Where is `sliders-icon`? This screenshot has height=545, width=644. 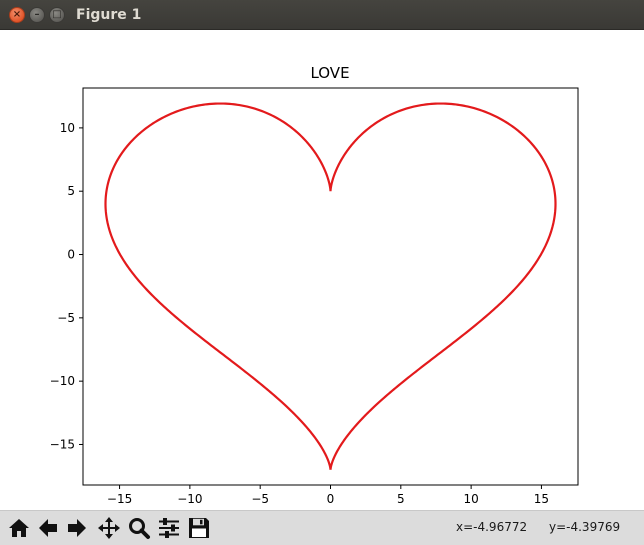
sliders-icon is located at coordinates (169, 528).